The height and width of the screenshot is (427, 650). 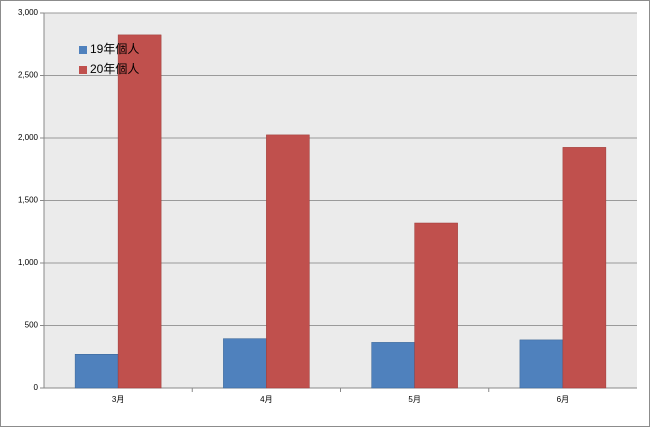 What do you see at coordinates (28, 75) in the screenshot?
I see `y-tick-label: 2,500` at bounding box center [28, 75].